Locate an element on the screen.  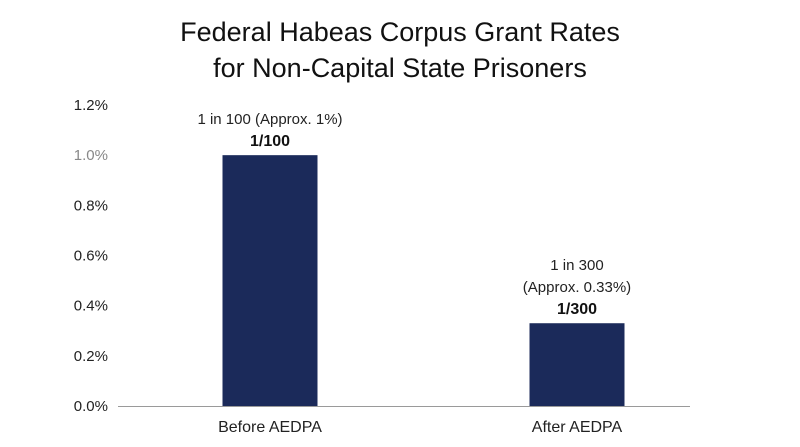
bar-value-label: 1/300 is located at coordinates (577, 309).